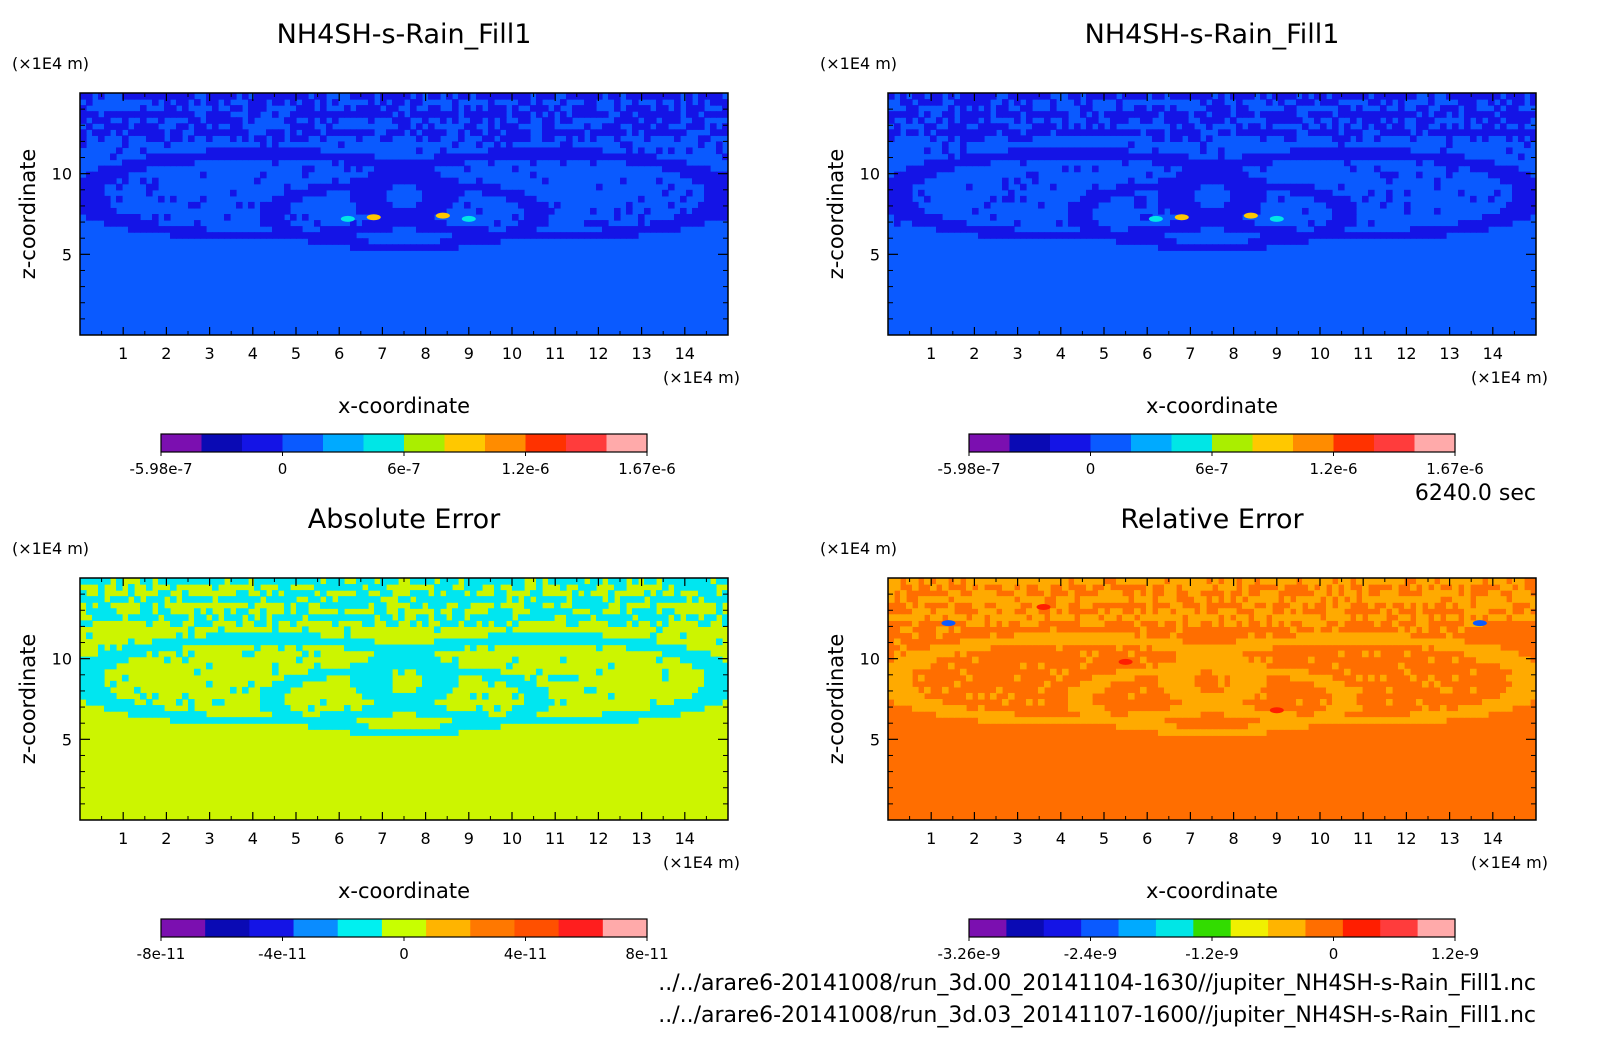  I want to click on chart-title: NH4SH-s-Rain_Fill1, so click(404, 34).